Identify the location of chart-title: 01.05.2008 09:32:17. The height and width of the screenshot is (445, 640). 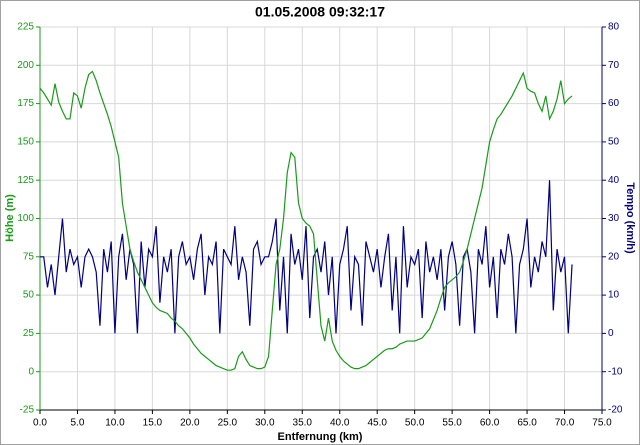
(320, 12).